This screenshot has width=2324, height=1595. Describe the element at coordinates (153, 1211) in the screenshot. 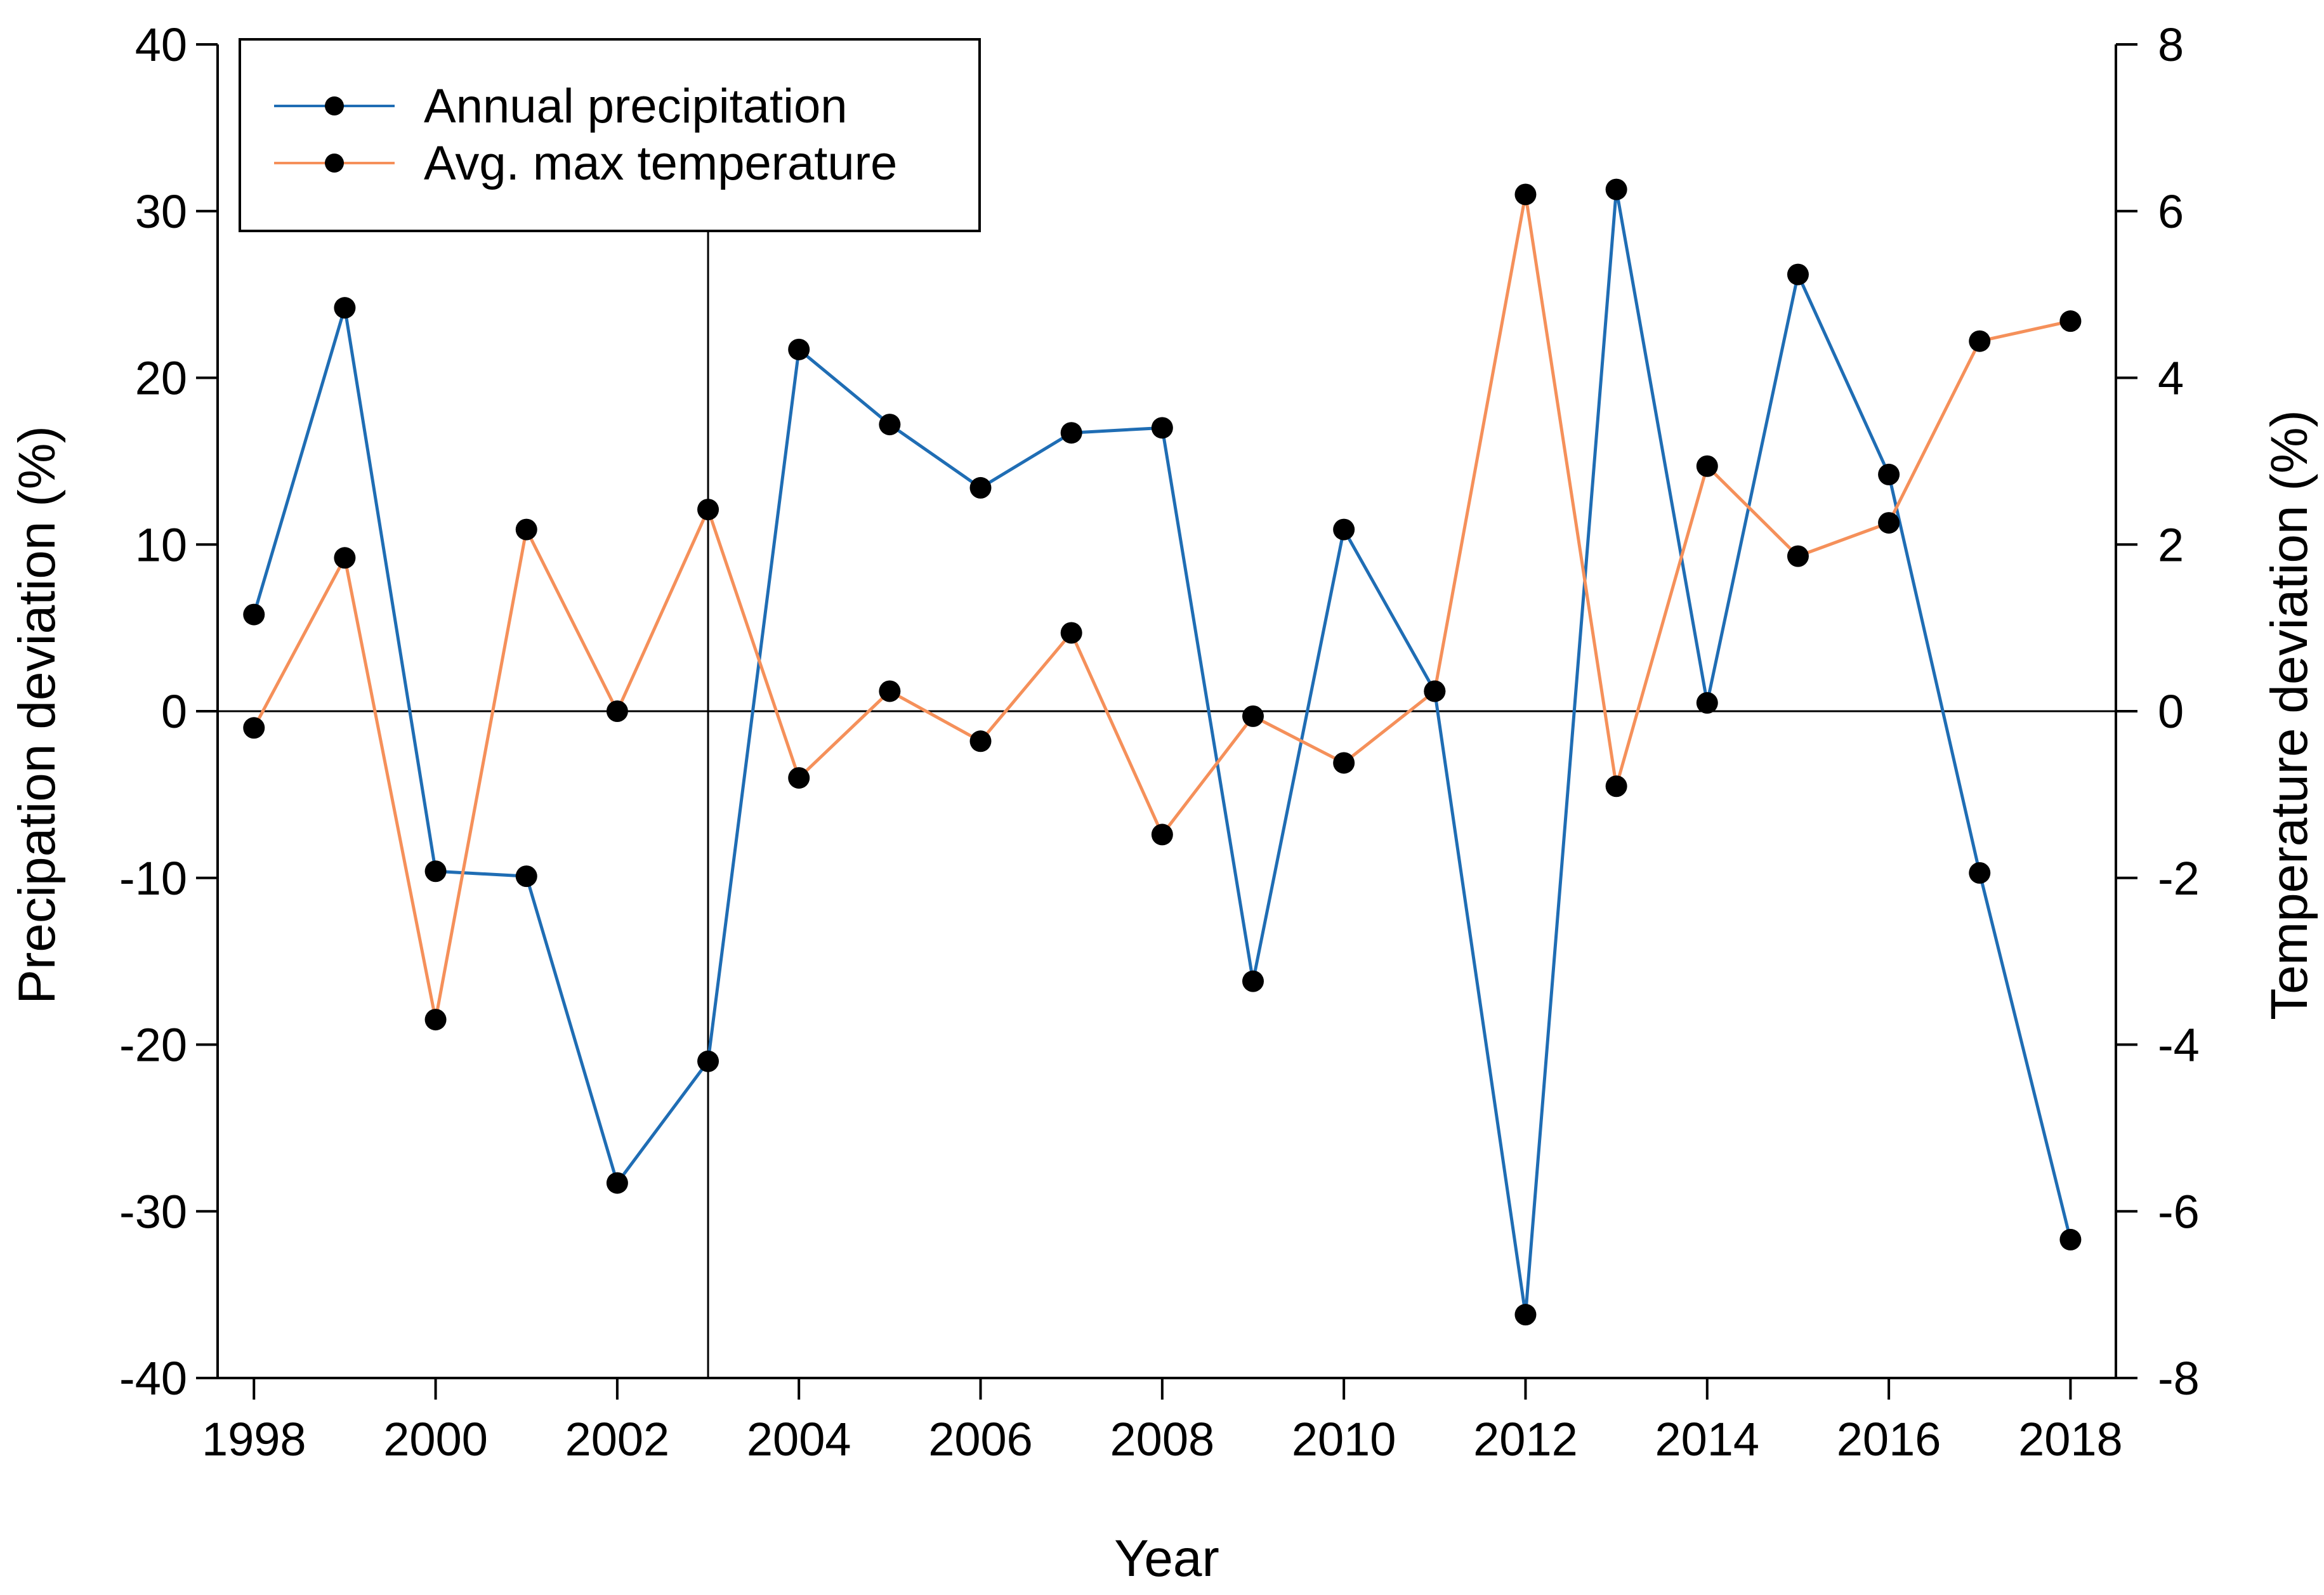

I see `y-left-tick-label: -30` at that location.